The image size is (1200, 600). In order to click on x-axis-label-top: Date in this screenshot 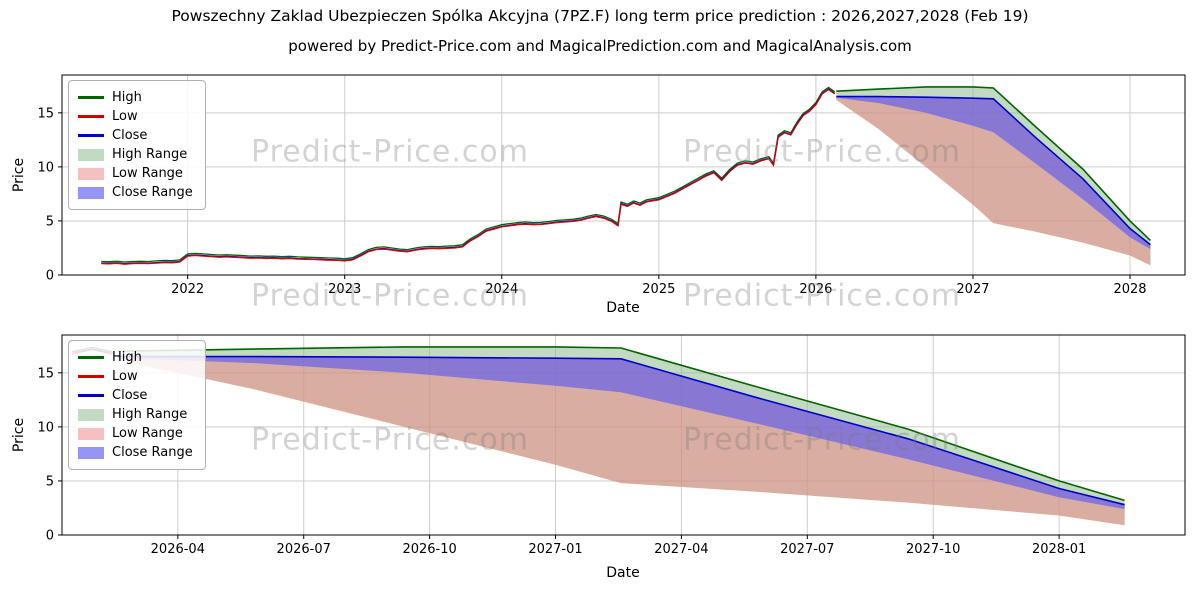, I will do `click(623, 308)`.